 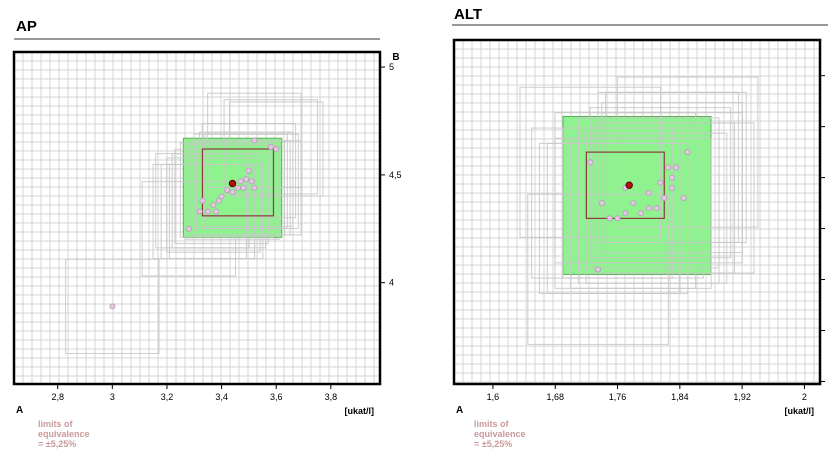 What do you see at coordinates (57, 397) in the screenshot?
I see `x-tick-label: 2,8` at bounding box center [57, 397].